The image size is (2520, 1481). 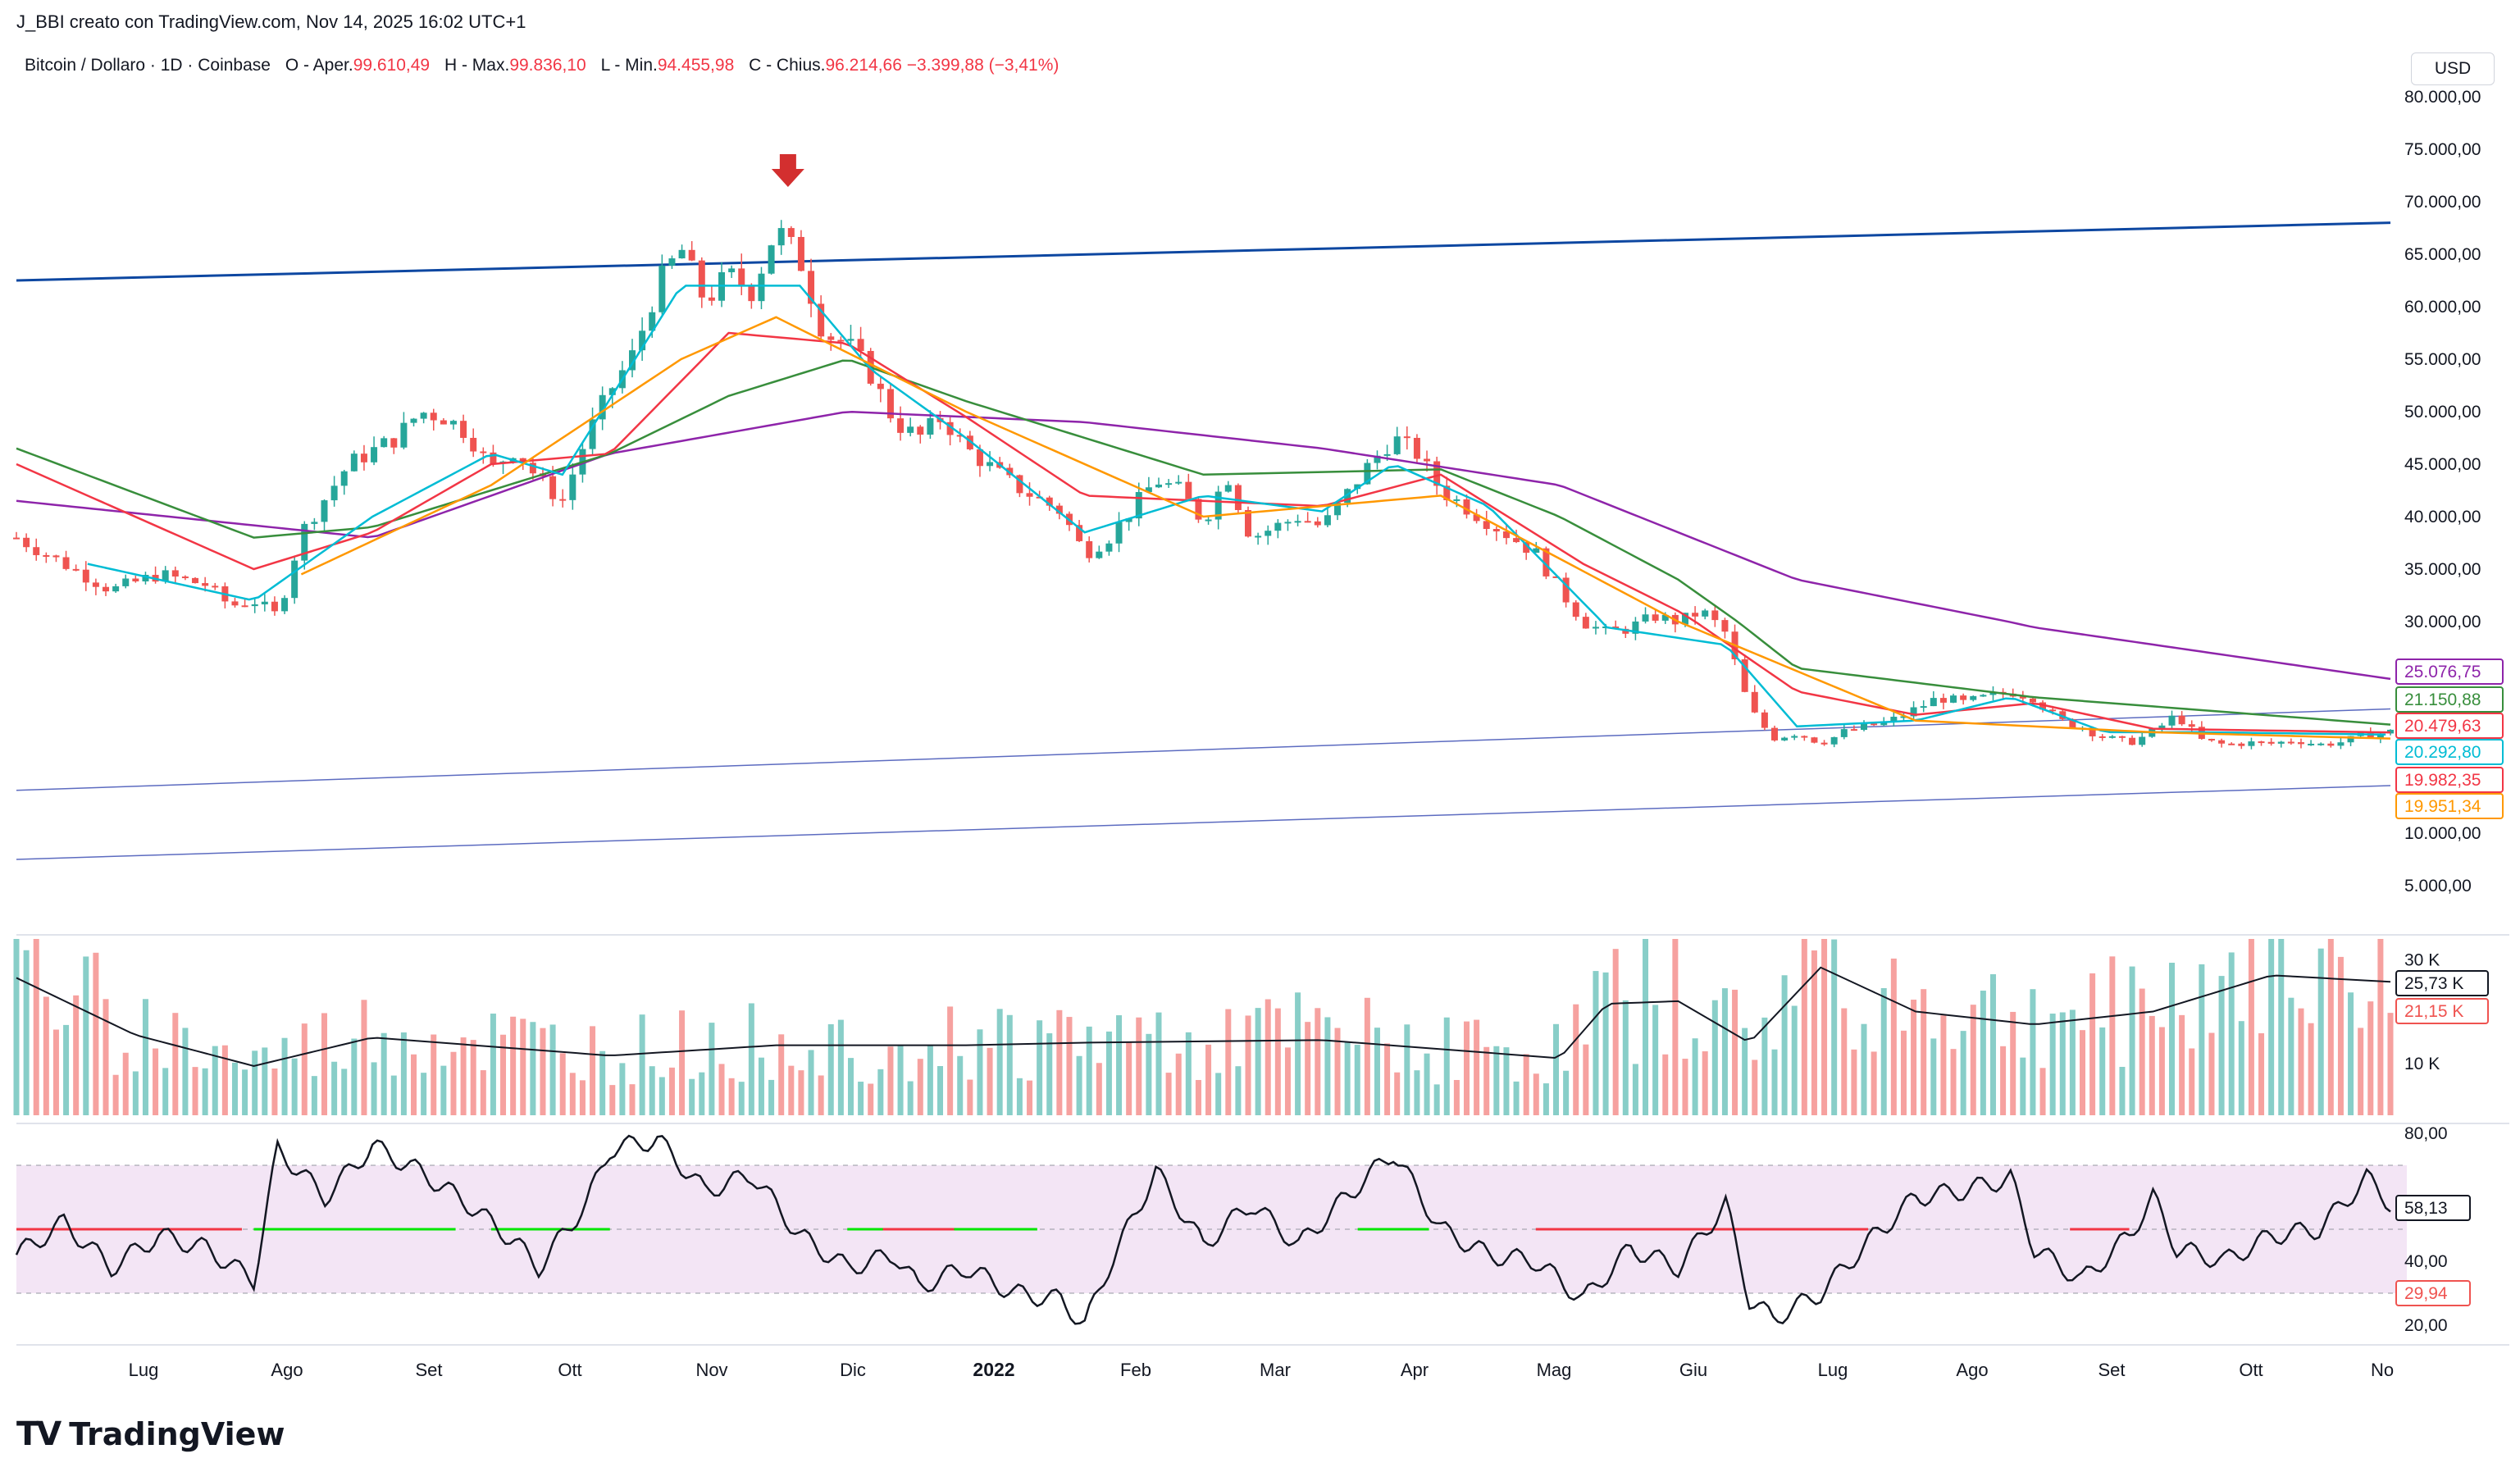 I want to click on currency-selector: USD, so click(x=2453, y=68).